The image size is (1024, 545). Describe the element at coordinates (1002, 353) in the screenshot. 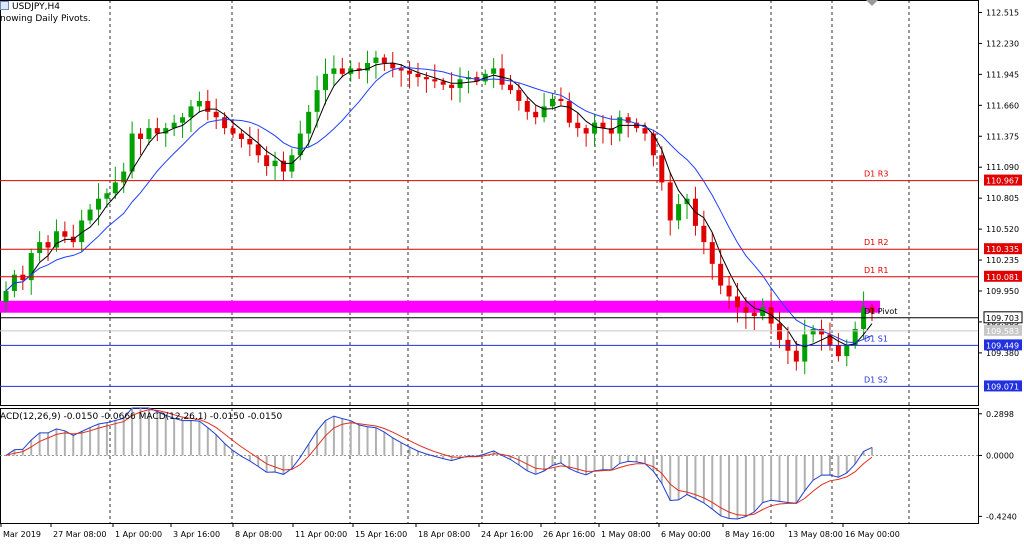

I see `y-tick-label: 109.380` at that location.